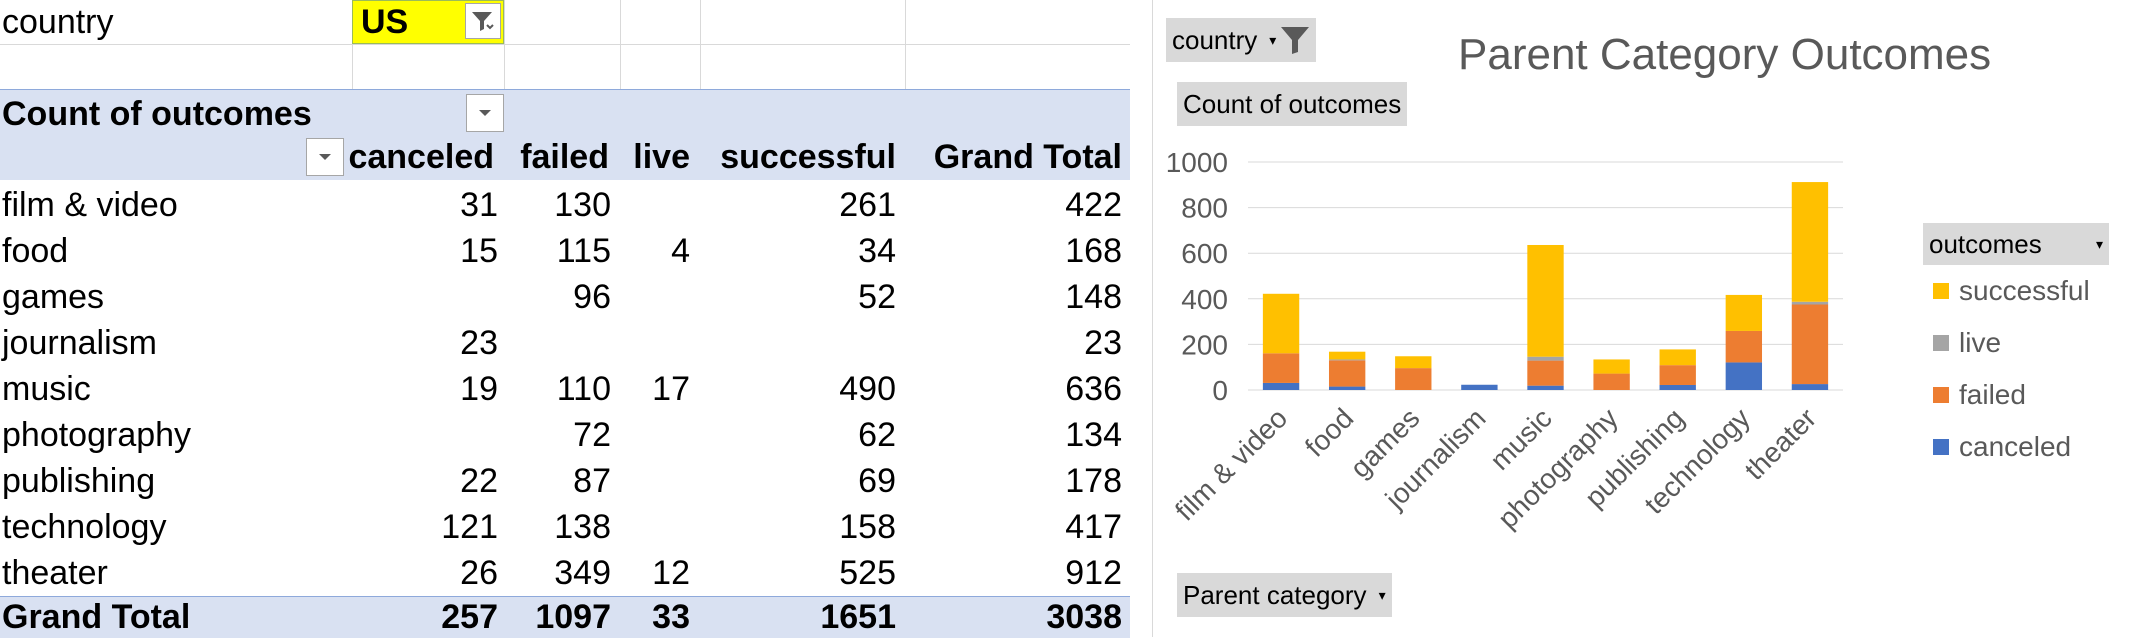 The width and height of the screenshot is (2135, 639). Describe the element at coordinates (58, 22) in the screenshot. I see `report-filter-label: country` at that location.